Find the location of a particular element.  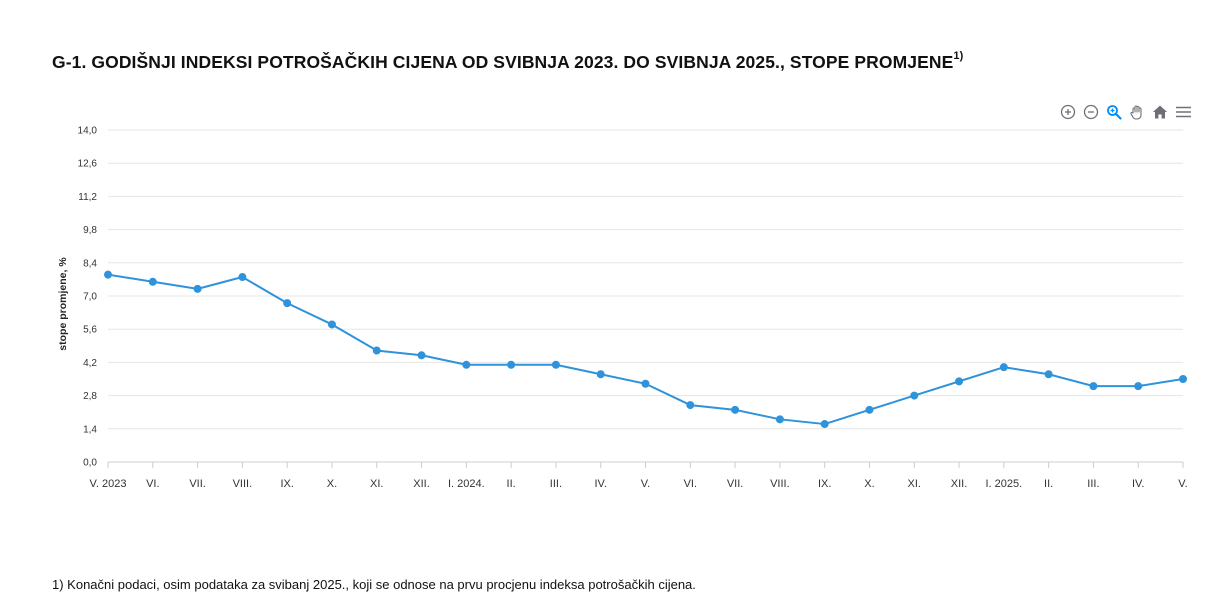

y-tick-label: 1,4 is located at coordinates (90, 429).